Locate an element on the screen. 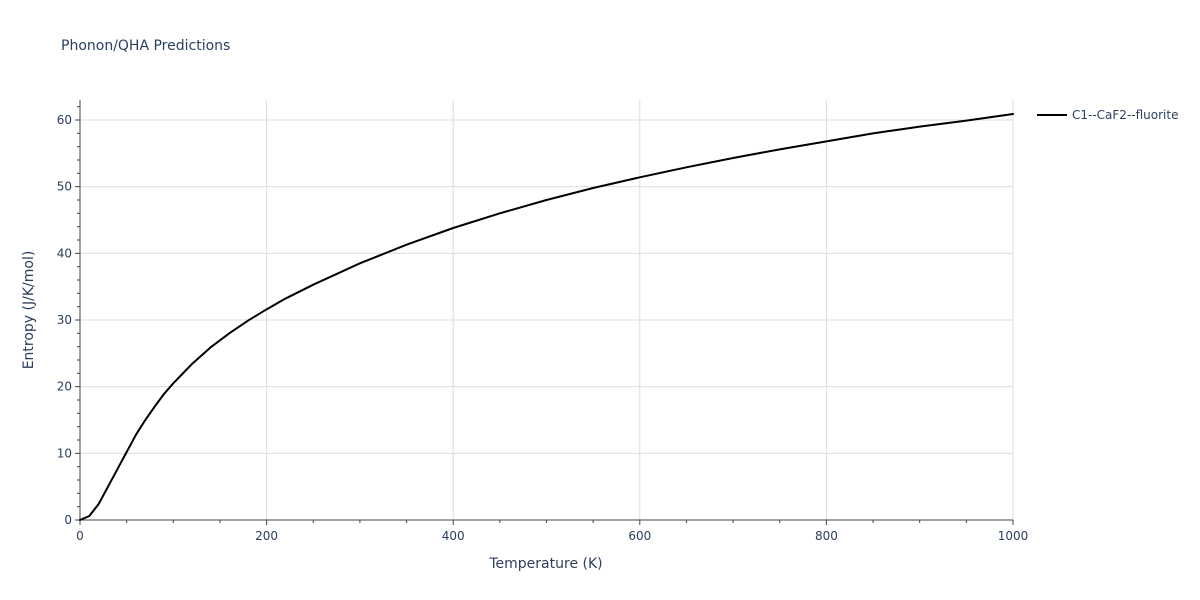 The height and width of the screenshot is (600, 1200). y-tick-label: 50 is located at coordinates (64, 187).